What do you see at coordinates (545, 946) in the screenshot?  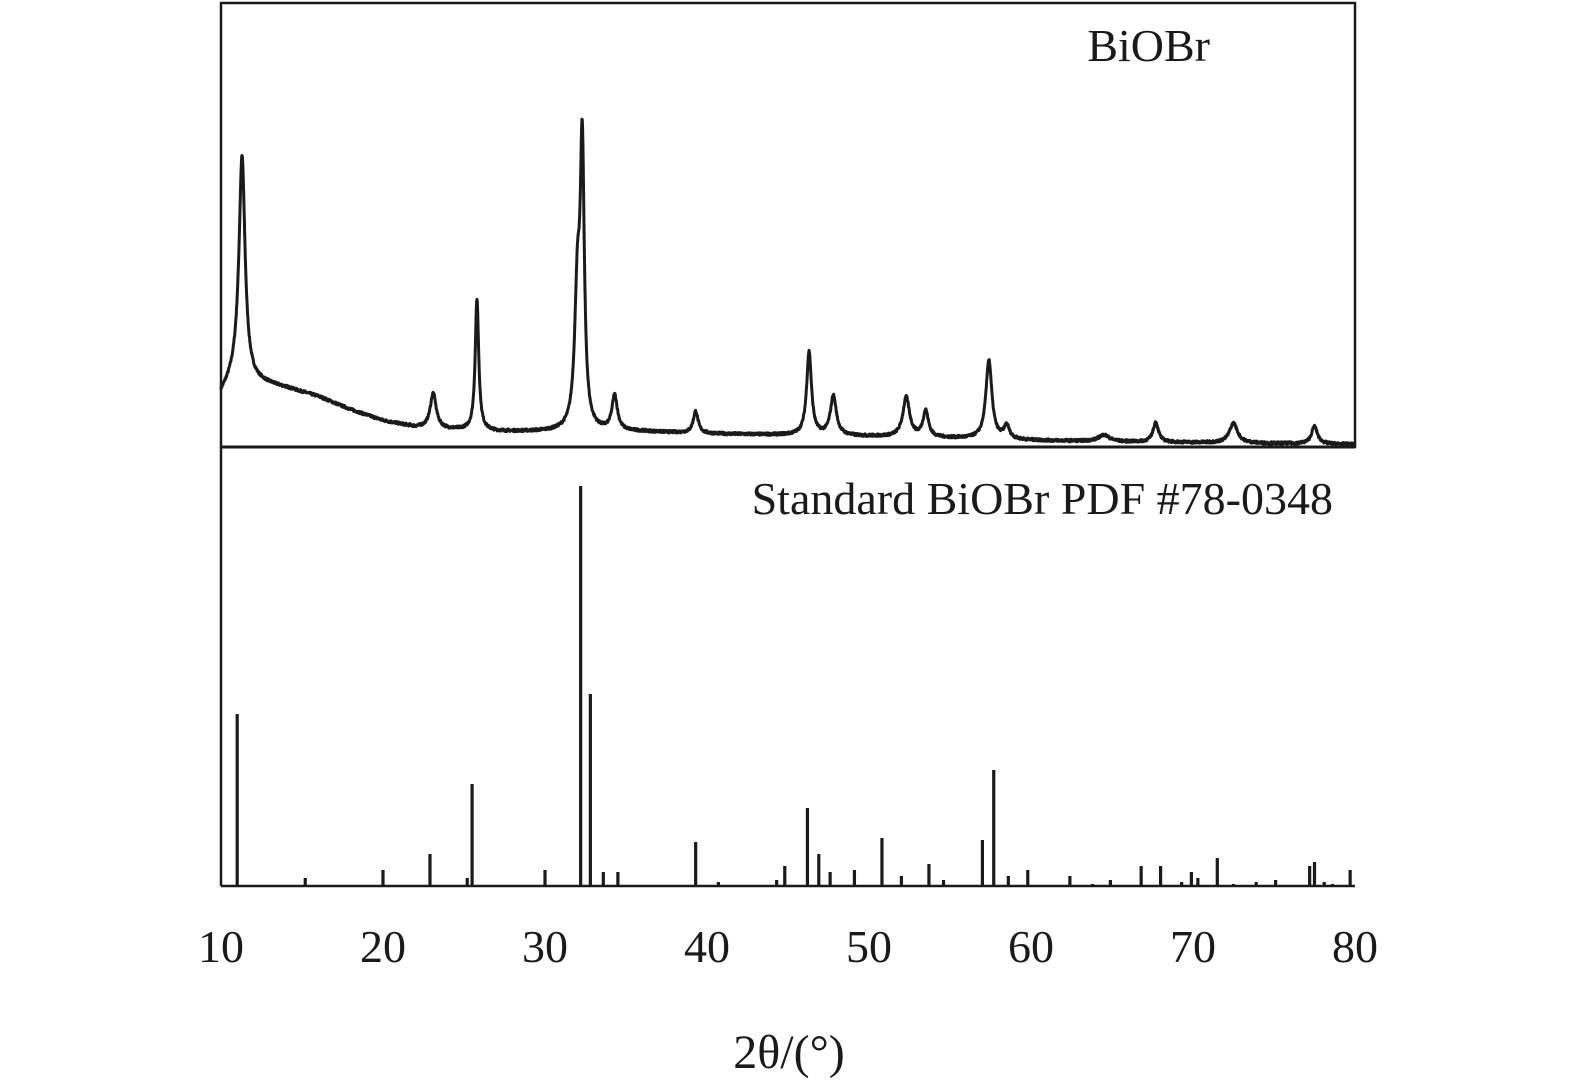 I see `x-tick-label-30: 30` at bounding box center [545, 946].